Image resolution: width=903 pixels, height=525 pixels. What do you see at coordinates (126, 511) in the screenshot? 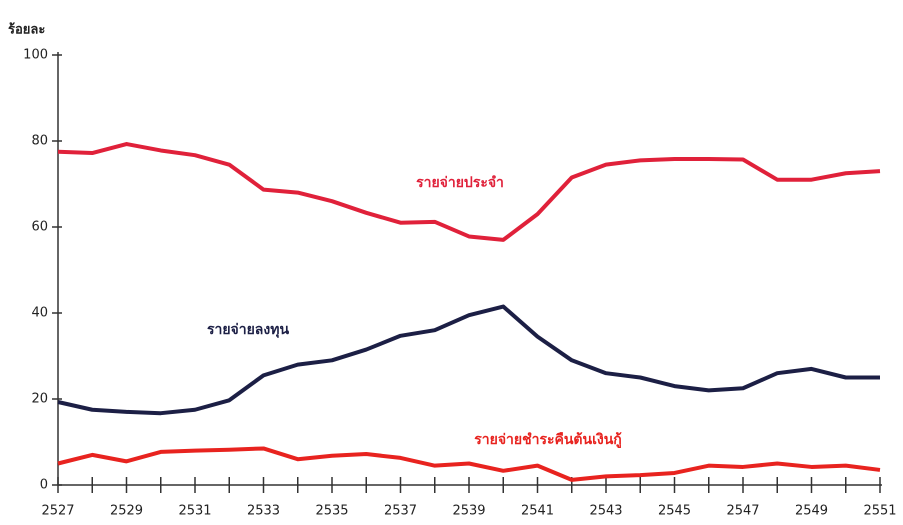
I see `x-tick-label: 2529` at bounding box center [126, 511].